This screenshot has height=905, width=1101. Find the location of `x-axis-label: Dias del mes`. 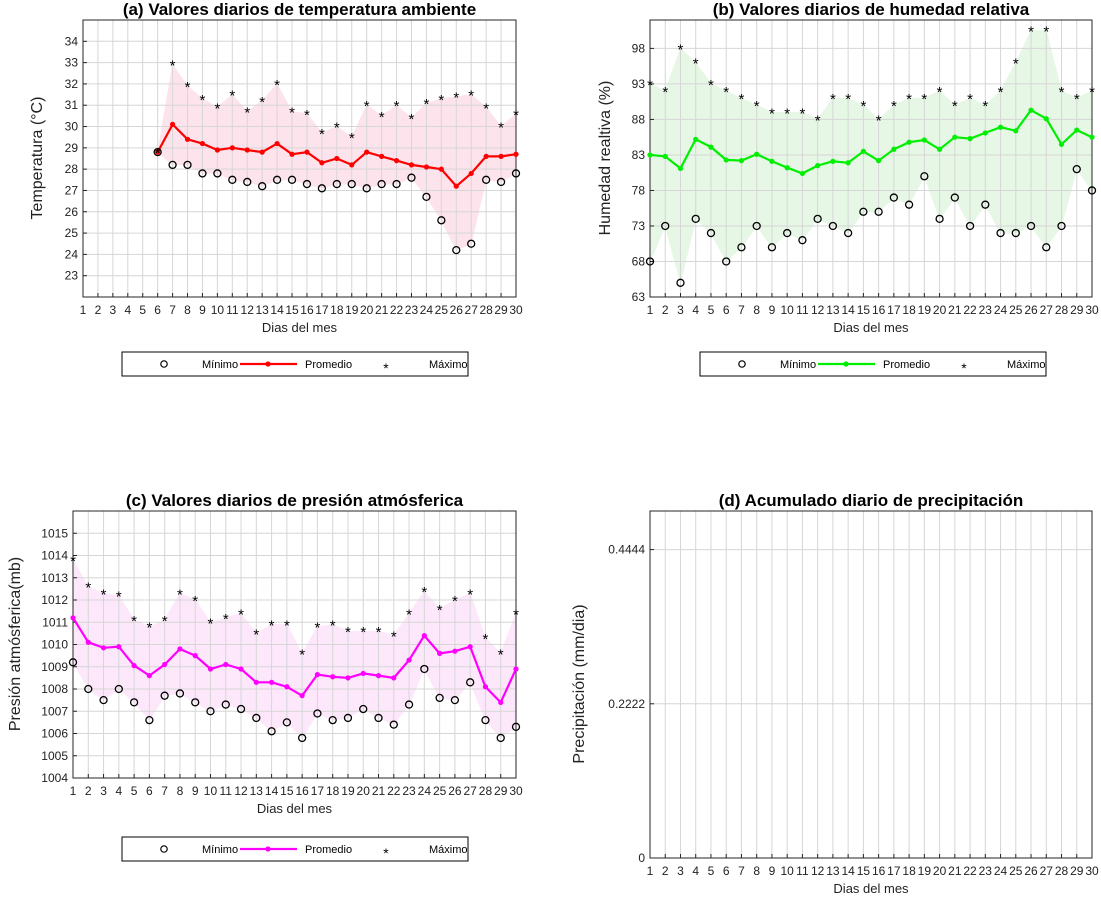

x-axis-label: Dias del mes is located at coordinates (871, 888).